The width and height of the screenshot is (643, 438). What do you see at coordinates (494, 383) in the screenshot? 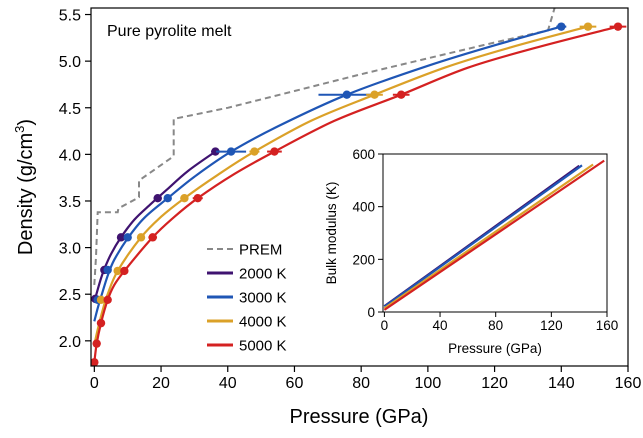
I see `x-tick-label: 120` at bounding box center [494, 383].